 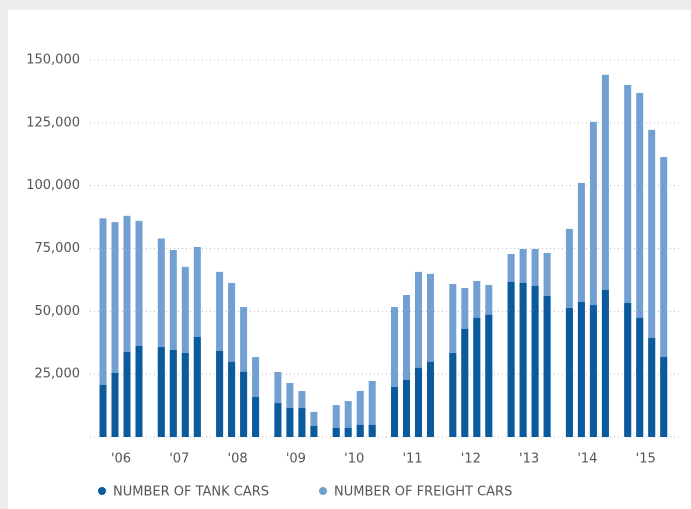 I want to click on x-tick-label: '10, so click(x=354, y=459).